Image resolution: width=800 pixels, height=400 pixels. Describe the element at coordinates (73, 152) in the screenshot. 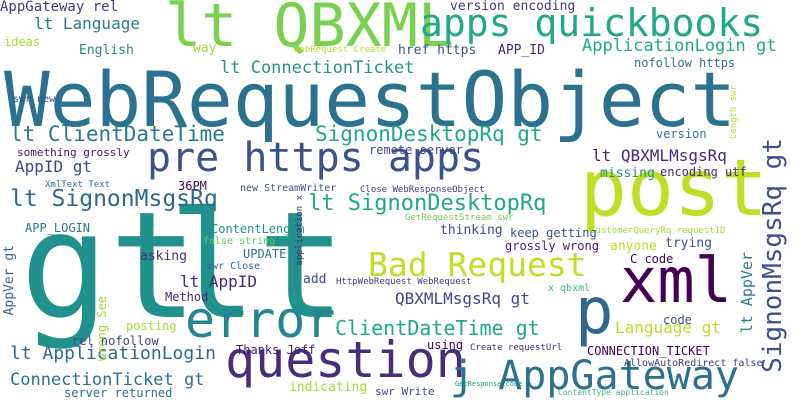

I see `cloud-word: something grossly` at that location.